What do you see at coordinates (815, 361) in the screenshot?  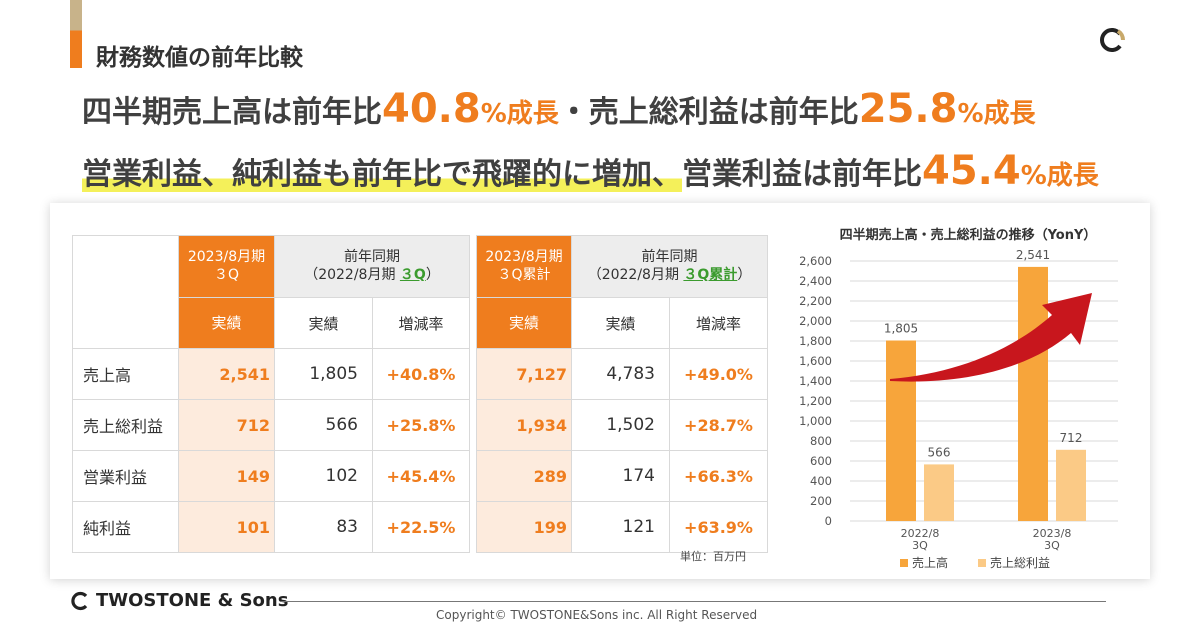 I see `y-tick-label: 1,600` at bounding box center [815, 361].